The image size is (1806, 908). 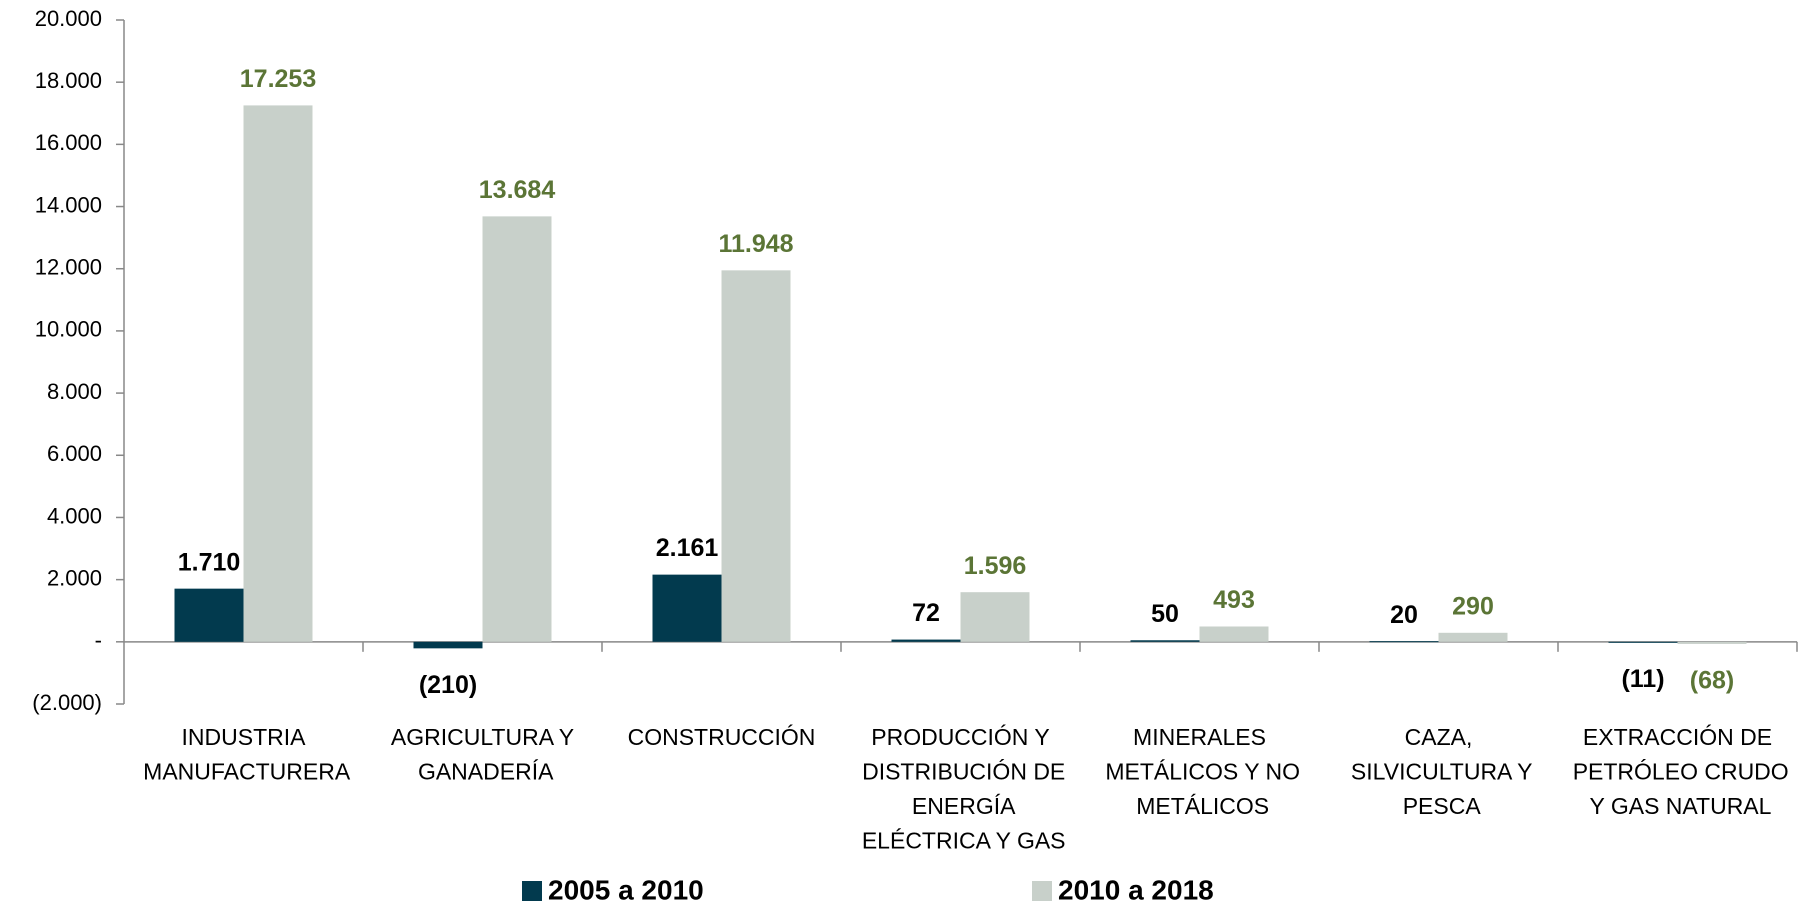 I want to click on y-tick-label: 6.000, so click(x=74, y=453).